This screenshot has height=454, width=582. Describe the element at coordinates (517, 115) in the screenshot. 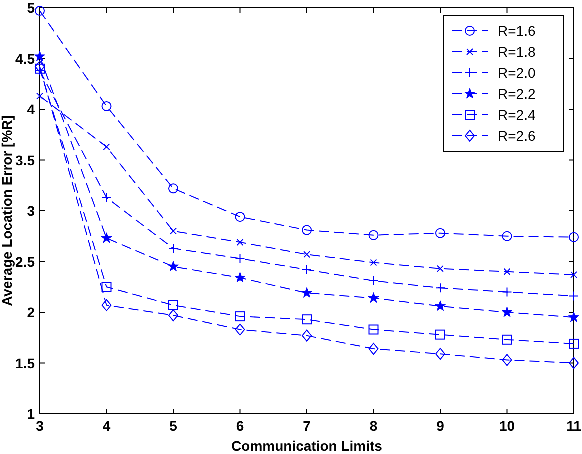

I see `legend-label: R=2.4` at that location.